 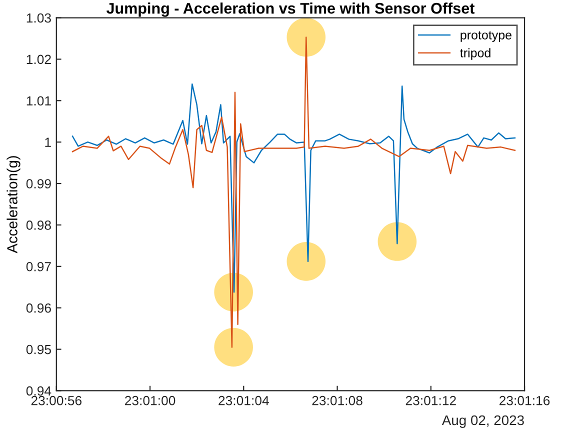 What do you see at coordinates (38, 101) in the screenshot?
I see `y-tick-label: 1.01` at bounding box center [38, 101].